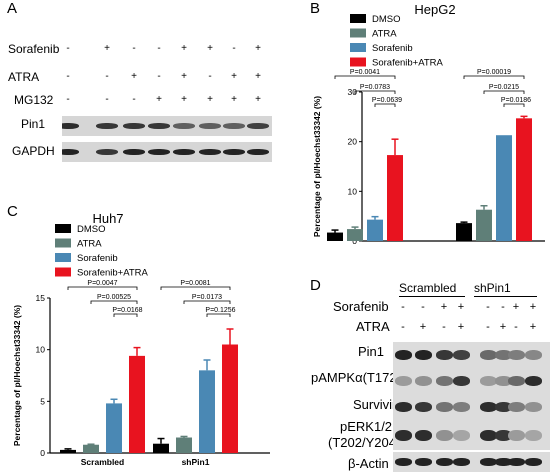 The height and width of the screenshot is (474, 550). What do you see at coordinates (42, 453) in the screenshot?
I see `y-tick-label: 0` at bounding box center [42, 453].